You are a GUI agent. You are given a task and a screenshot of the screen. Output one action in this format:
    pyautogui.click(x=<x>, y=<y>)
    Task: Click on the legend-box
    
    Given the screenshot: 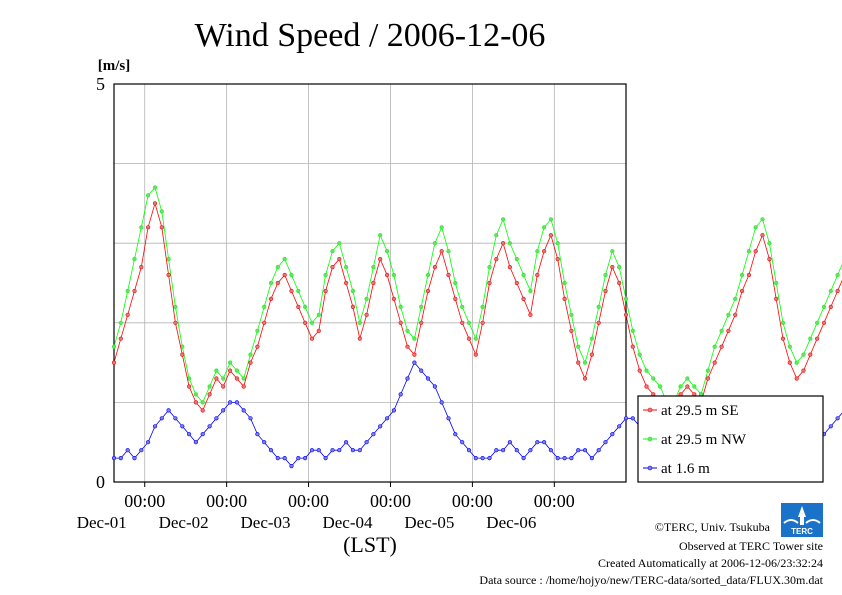 What is the action you would take?
    pyautogui.click(x=730, y=439)
    